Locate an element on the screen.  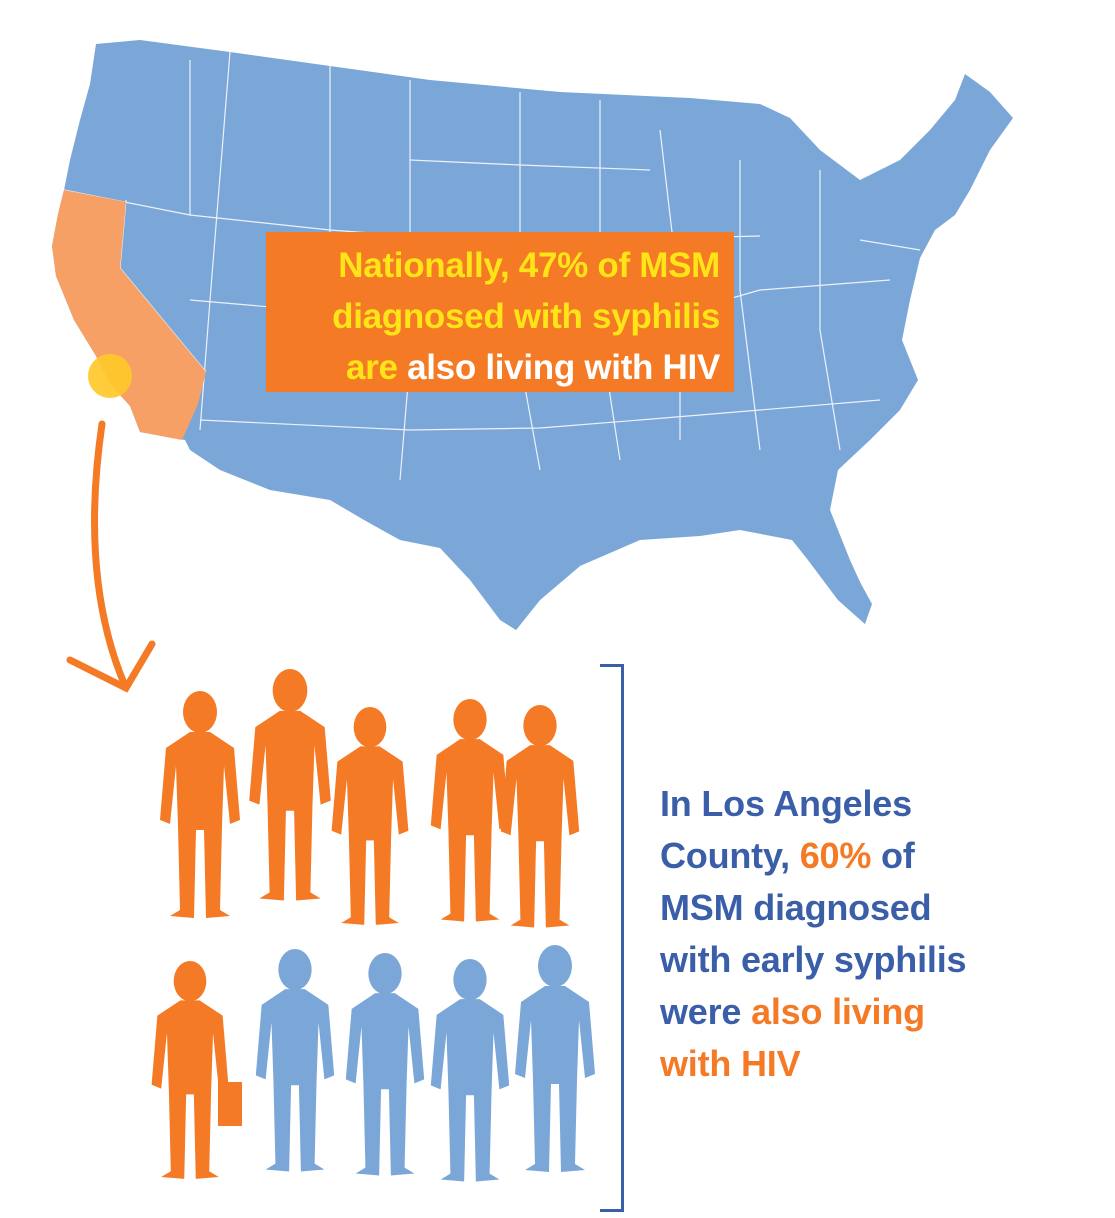
la-line4: with early syphilis is located at coordinates (813, 959).